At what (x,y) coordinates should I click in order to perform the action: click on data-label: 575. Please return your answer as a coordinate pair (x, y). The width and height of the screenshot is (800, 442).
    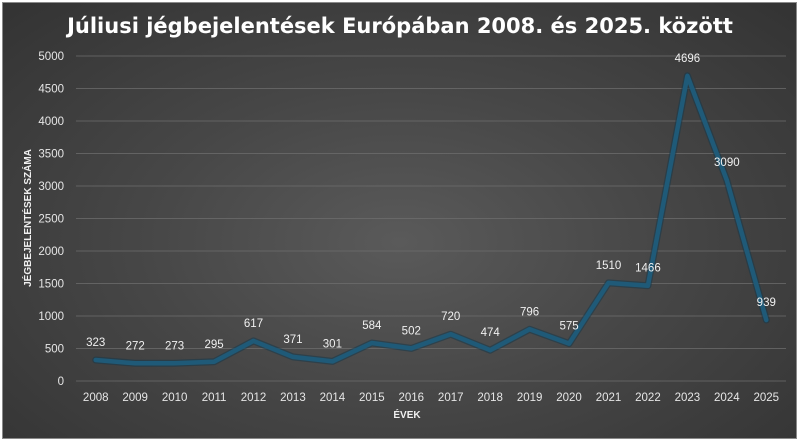
    Looking at the image, I should click on (568, 327).